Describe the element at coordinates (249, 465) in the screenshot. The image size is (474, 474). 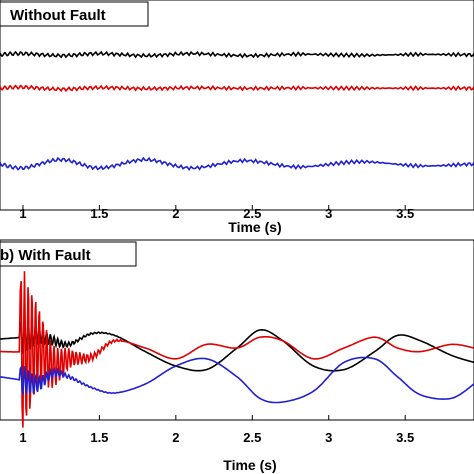
I see `x-axis-label-bottom: Time (s)` at that location.